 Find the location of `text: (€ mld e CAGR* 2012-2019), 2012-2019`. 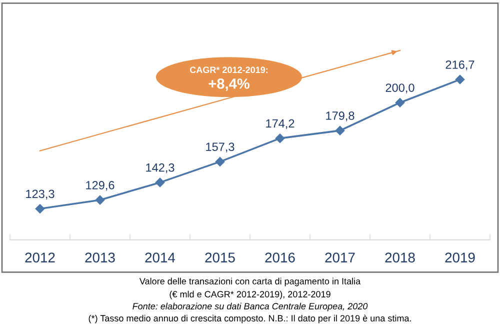

text: (€ mld e CAGR* 2012-2019), 2012-2019 is located at coordinates (250, 295).